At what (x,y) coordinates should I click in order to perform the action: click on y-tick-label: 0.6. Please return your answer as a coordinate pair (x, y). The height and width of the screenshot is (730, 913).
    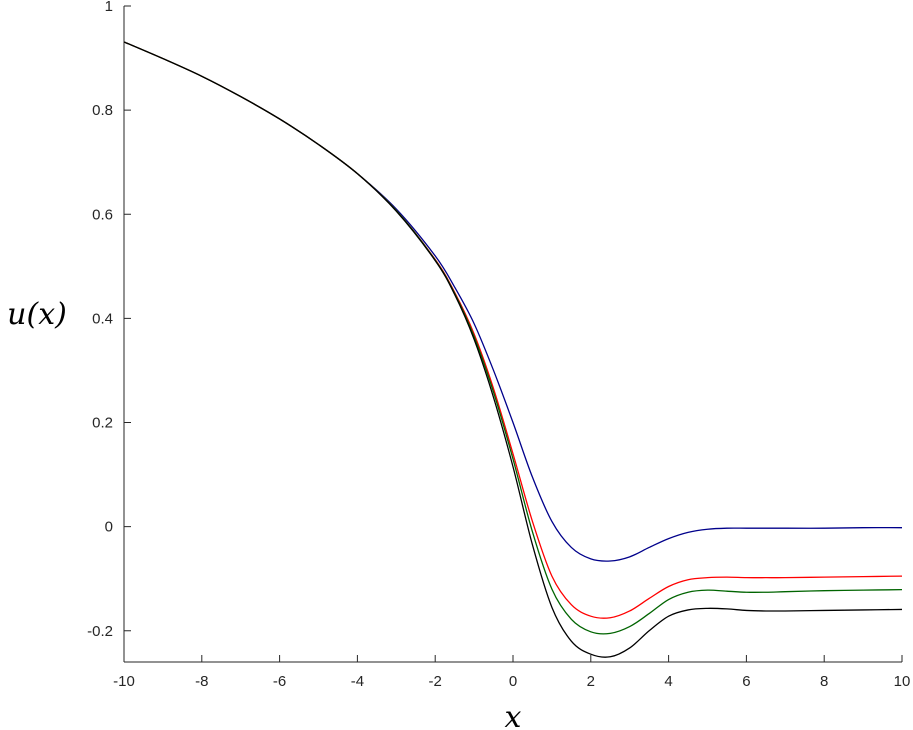
    Looking at the image, I should click on (102, 214).